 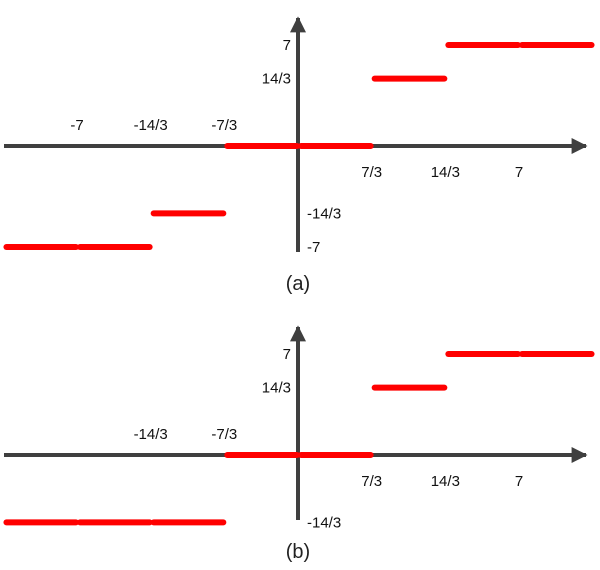 What do you see at coordinates (519, 481) in the screenshot?
I see `x-tick-label-b: 7` at bounding box center [519, 481].